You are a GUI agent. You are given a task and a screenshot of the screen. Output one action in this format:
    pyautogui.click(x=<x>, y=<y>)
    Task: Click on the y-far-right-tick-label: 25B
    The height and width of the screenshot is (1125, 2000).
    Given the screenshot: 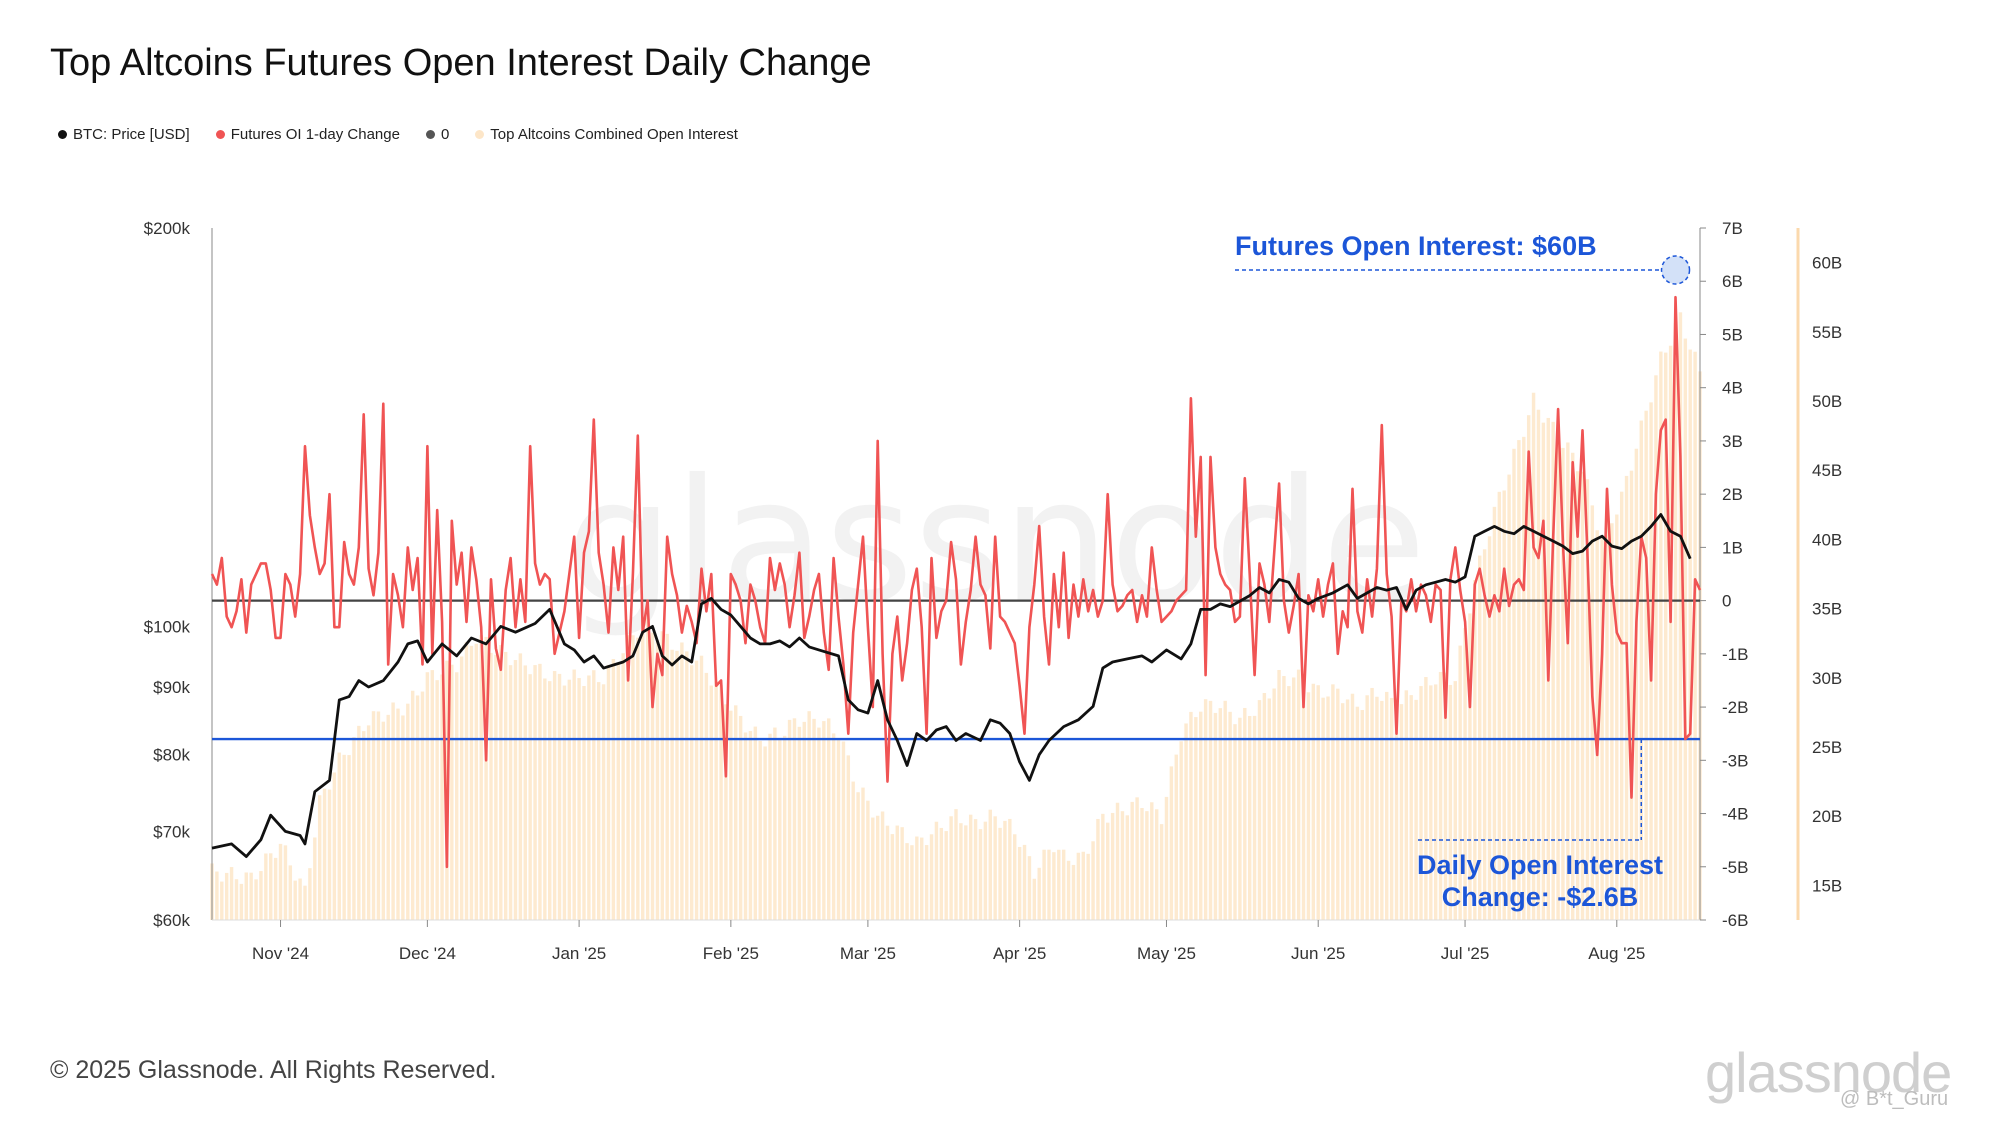 What is the action you would take?
    pyautogui.click(x=1827, y=747)
    